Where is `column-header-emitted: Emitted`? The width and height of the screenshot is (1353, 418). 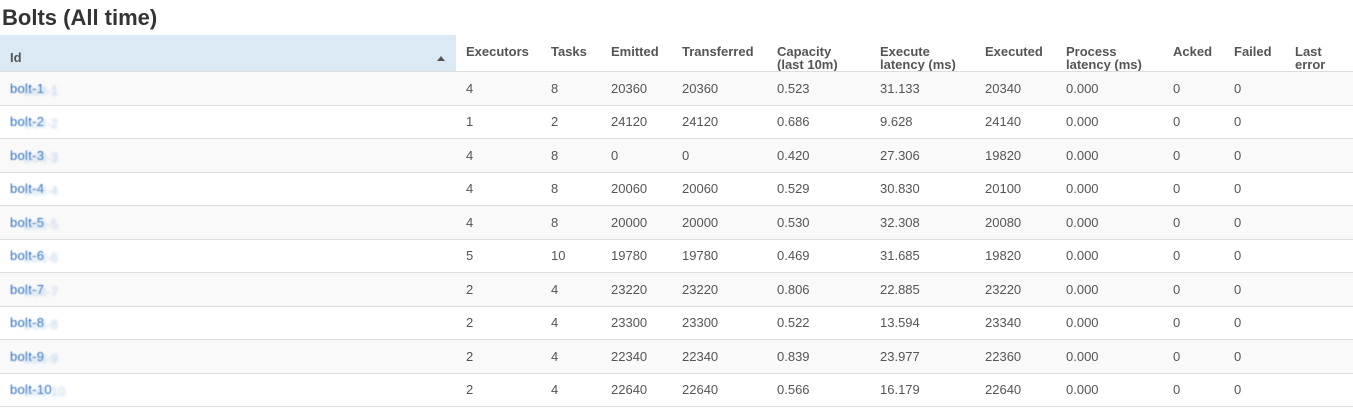 column-header-emitted: Emitted is located at coordinates (636, 53).